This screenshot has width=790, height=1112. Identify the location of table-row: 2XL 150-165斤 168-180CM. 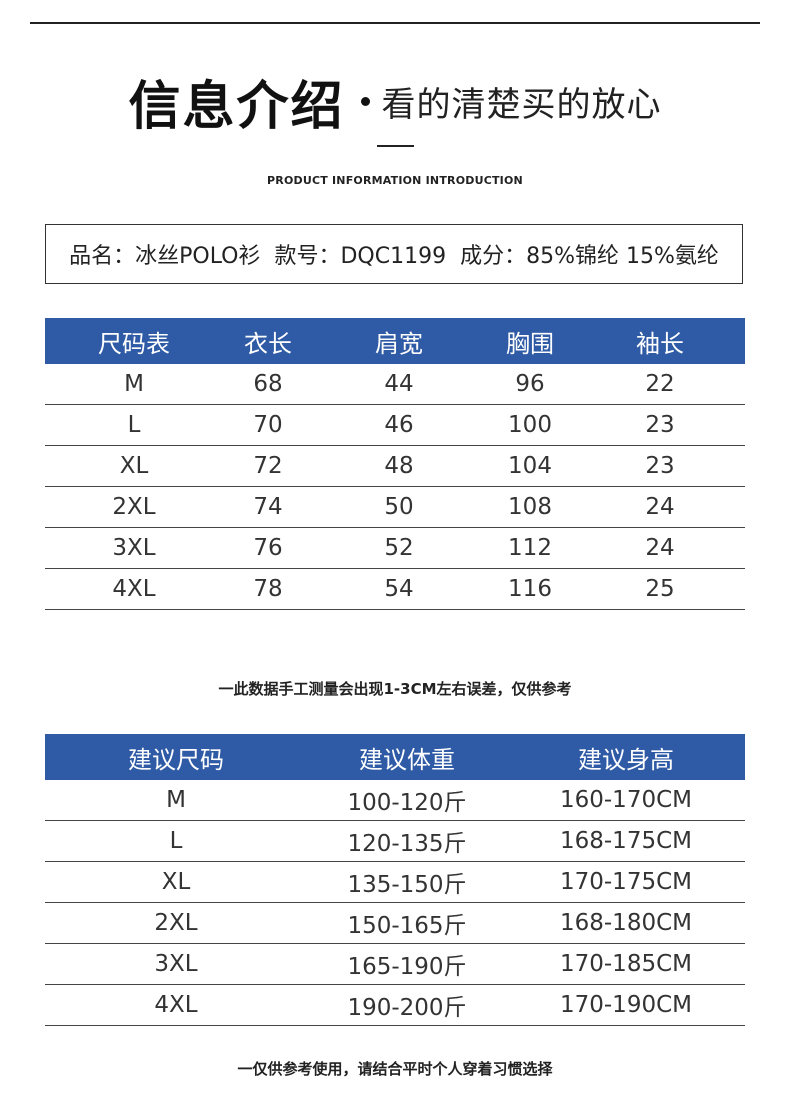
(395, 923).